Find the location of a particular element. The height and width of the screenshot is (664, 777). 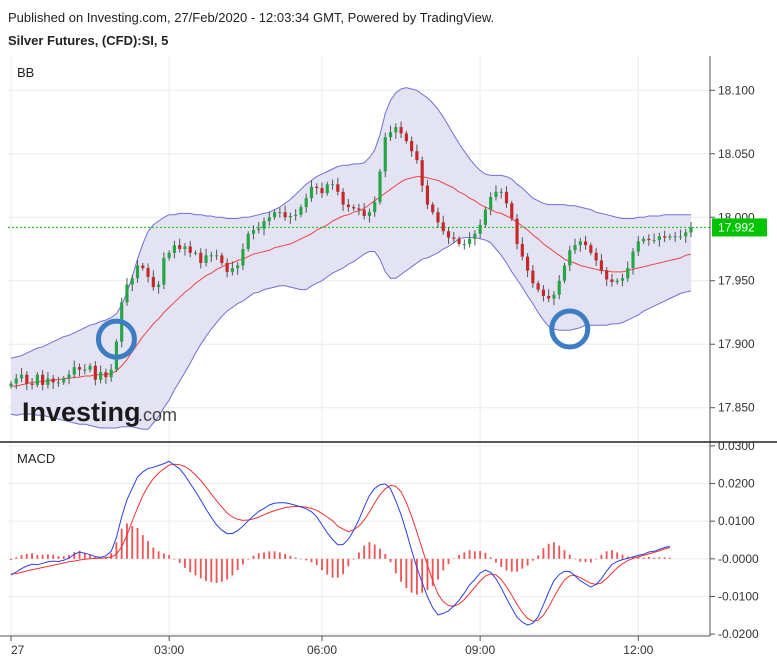

time-tick-label: 06:00 is located at coordinates (322, 650).